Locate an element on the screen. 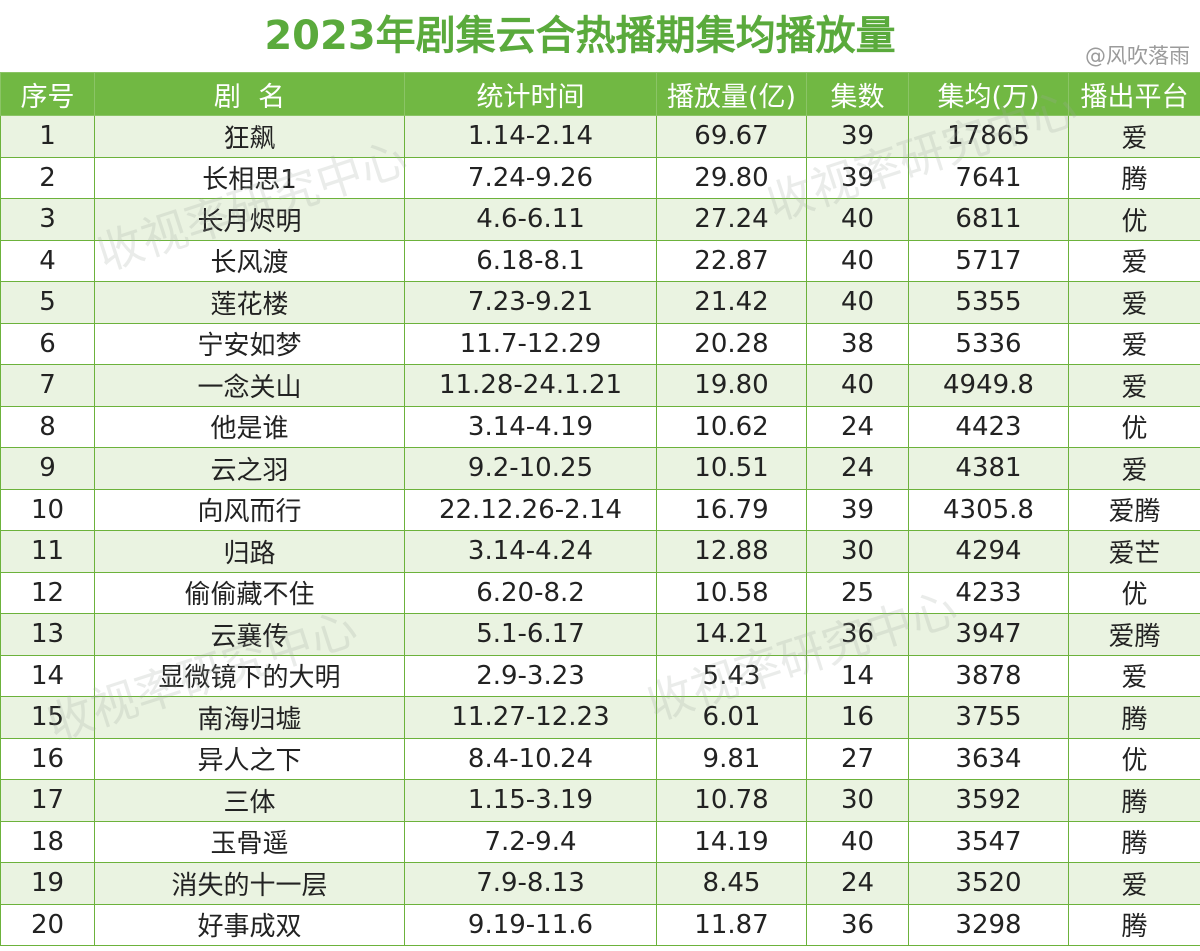 The image size is (1200, 951). header-views: 播放量(亿) is located at coordinates (731, 94).